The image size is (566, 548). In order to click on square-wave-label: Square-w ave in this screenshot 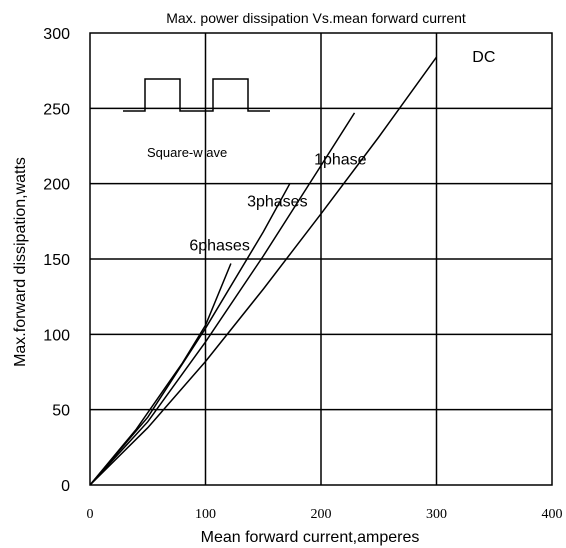, I will do `click(187, 152)`.